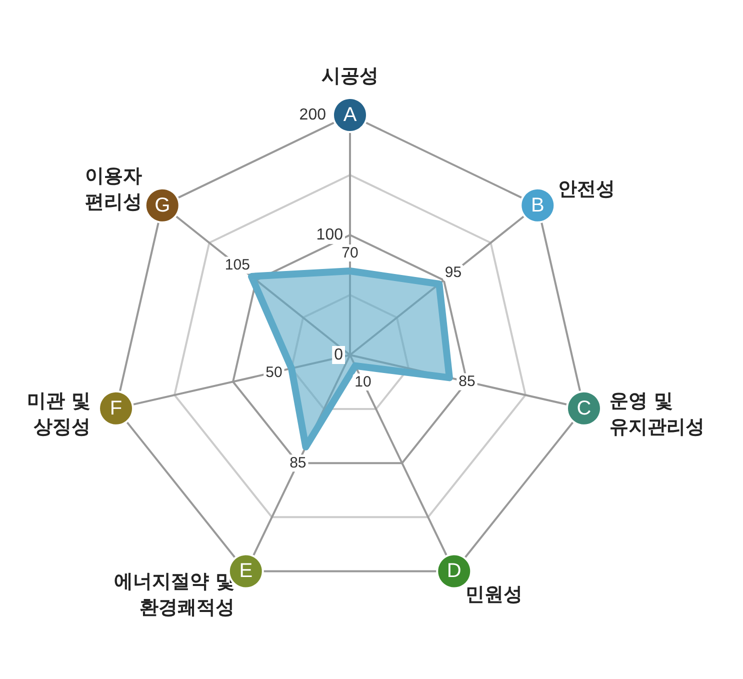  I want to click on y-tick-label: 200, so click(312, 115).